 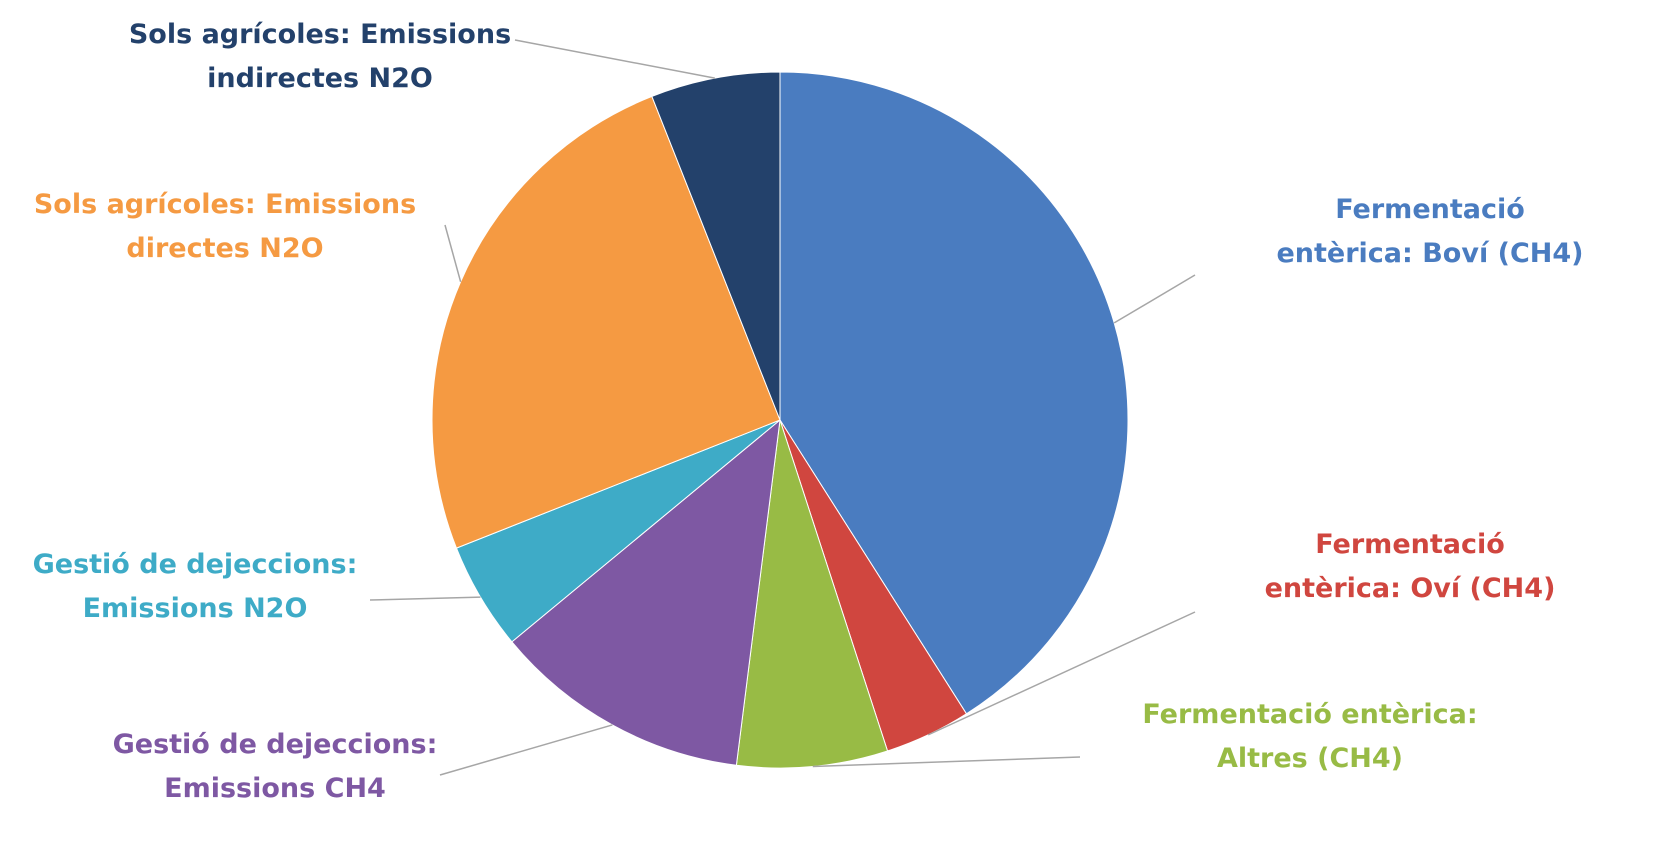 I want to click on slice-label: Fermentació entèrica: Boví (CH4), so click(x=1430, y=231).